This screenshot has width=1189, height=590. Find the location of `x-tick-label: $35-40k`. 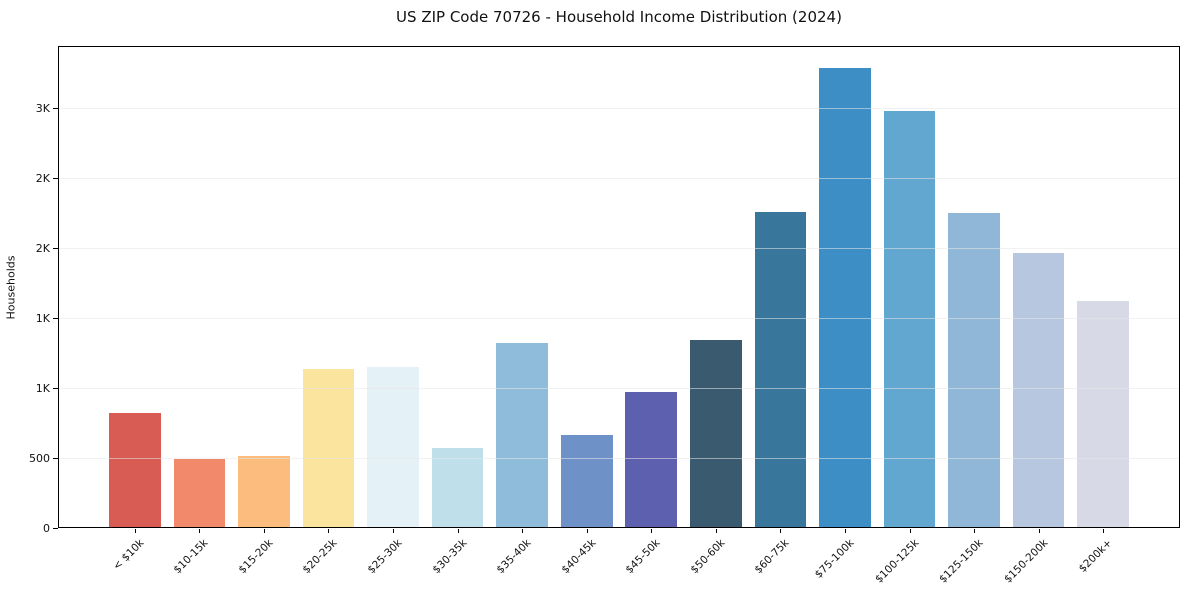

x-tick-label: $35-40k is located at coordinates (514, 557).